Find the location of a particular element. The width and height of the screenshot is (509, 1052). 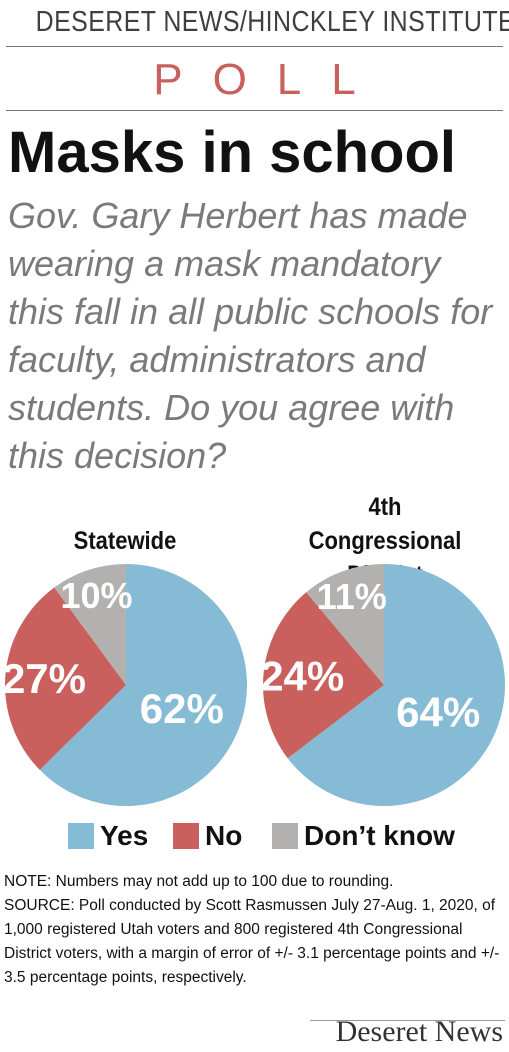

pie-slice-district-yes is located at coordinates (396, 685).